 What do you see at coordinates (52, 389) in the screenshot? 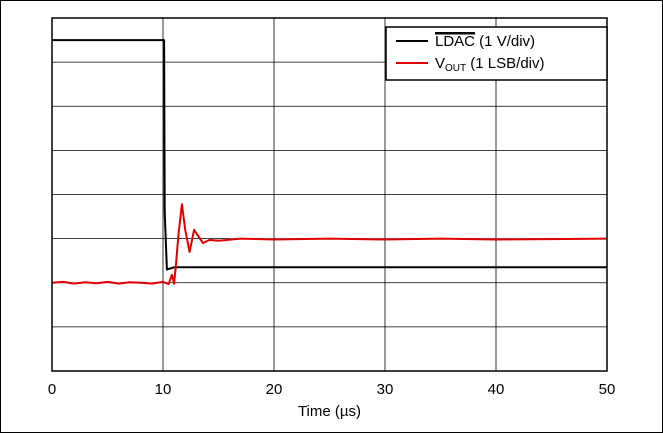
I see `x-tick-label: 0` at bounding box center [52, 389].